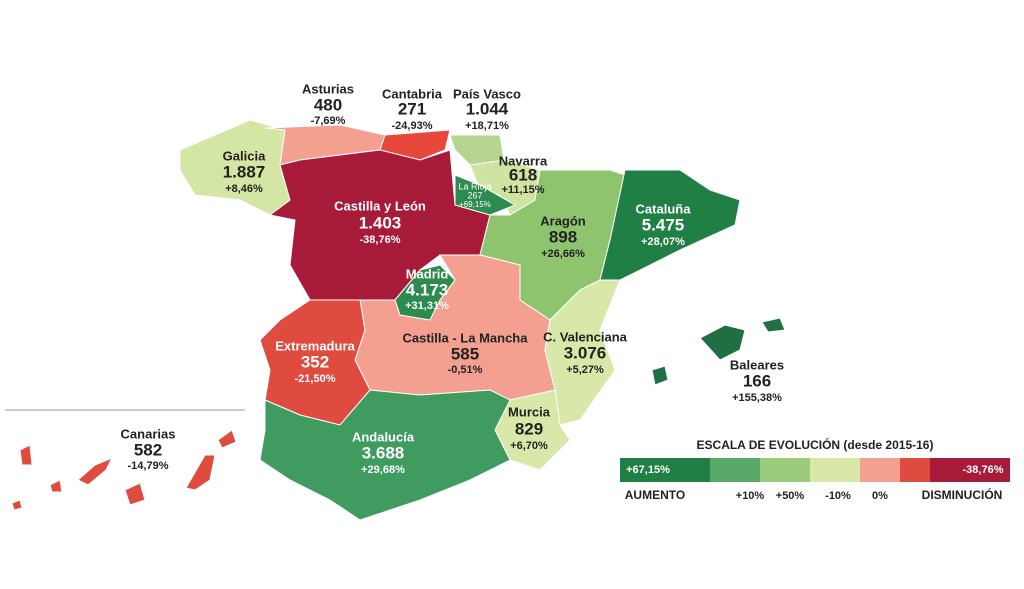 This screenshot has width=1024, height=589. What do you see at coordinates (383, 436) in the screenshot?
I see `region-name: Andalucía` at bounding box center [383, 436].